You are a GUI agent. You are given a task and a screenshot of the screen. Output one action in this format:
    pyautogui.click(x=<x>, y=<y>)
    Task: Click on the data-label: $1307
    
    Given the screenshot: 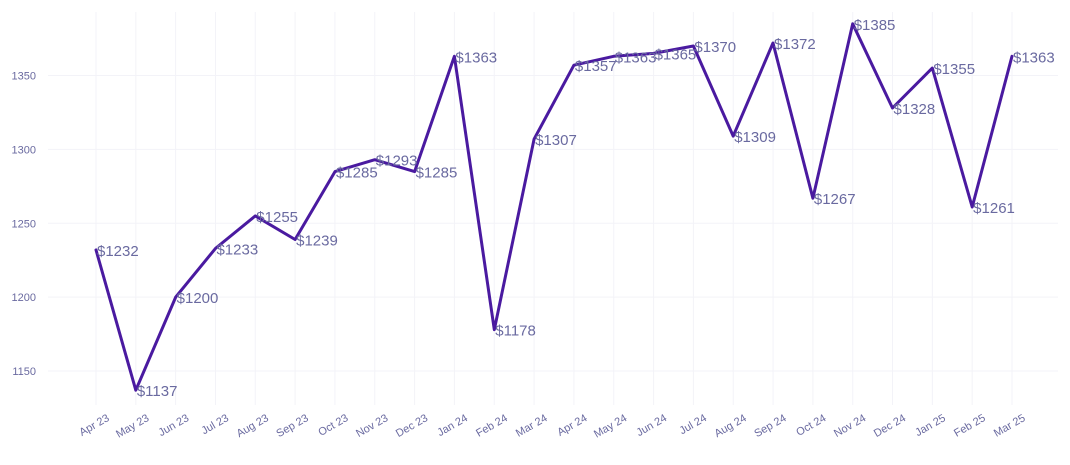 What is the action you would take?
    pyautogui.click(x=556, y=140)
    